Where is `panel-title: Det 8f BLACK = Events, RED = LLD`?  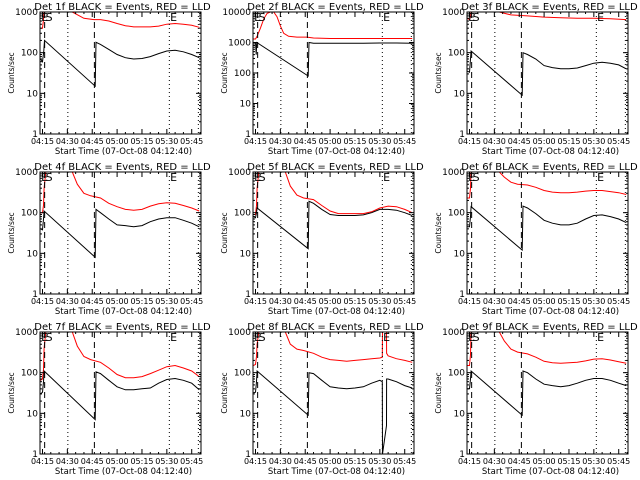
panel-title: Det 8f BLACK = Events, RED = LLD is located at coordinates (335, 327).